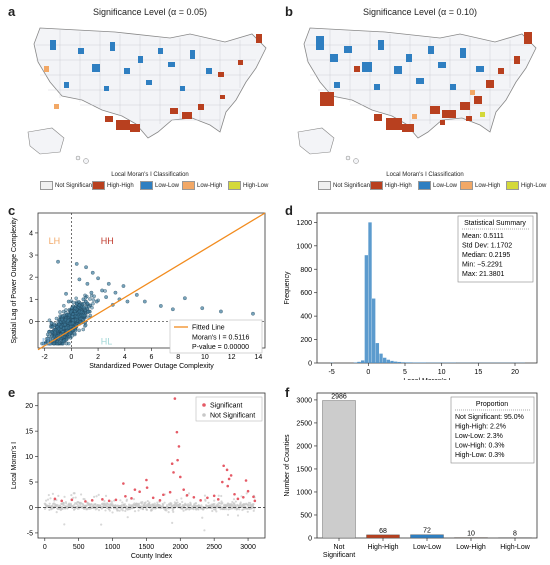  Describe the element at coordinates (479, 455) in the screenshot. I see `proportion-line: High-Low: 0.3%` at that location.